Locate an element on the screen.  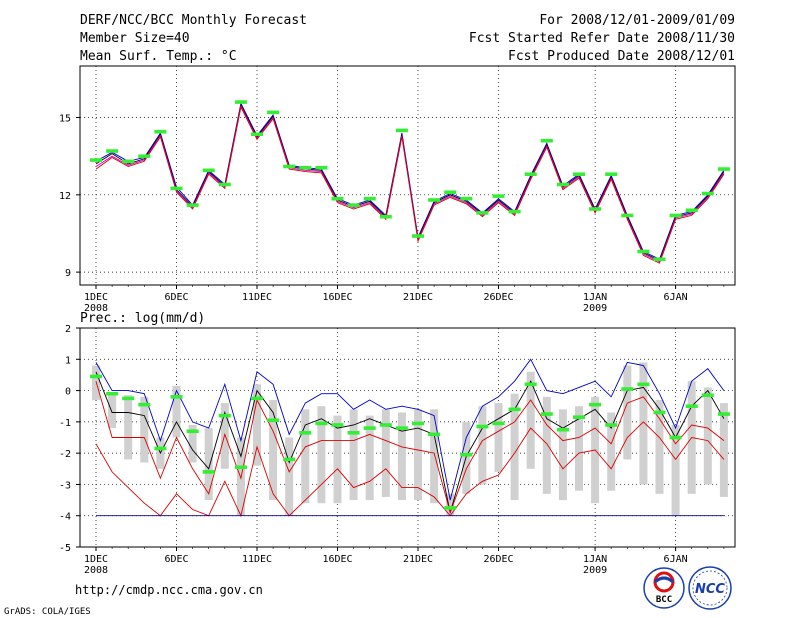
figure-title: DERF/NCC/BCC Monthly Forecast is located at coordinates (193, 20).